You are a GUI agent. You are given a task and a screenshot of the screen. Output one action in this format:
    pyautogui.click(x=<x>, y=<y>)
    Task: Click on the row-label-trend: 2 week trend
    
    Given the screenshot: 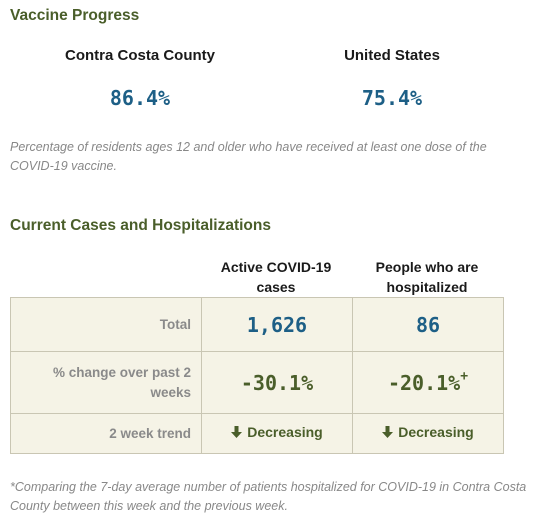 What is the action you would take?
    pyautogui.click(x=106, y=433)
    